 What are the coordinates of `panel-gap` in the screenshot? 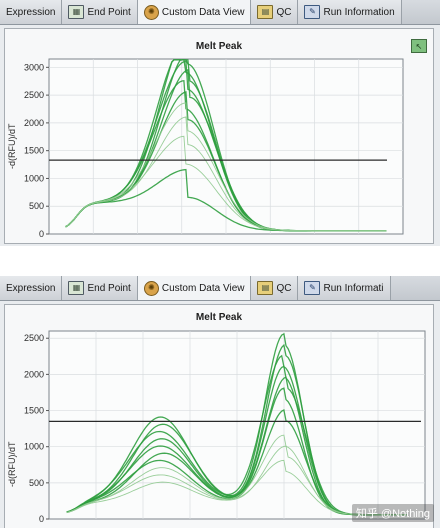 It's located at (220, 261).